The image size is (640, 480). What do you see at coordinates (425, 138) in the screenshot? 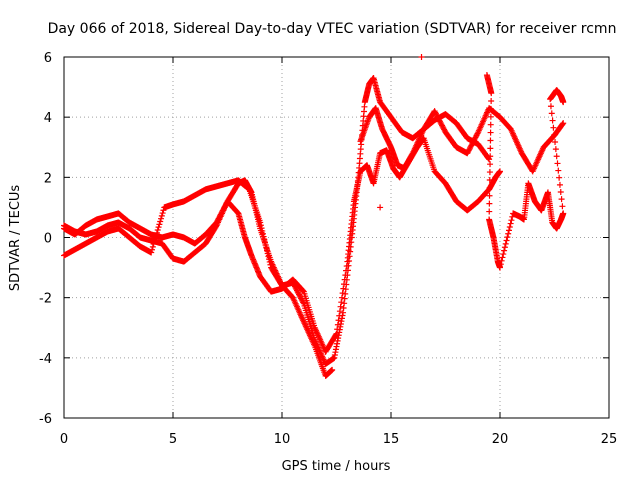
I see `series-track-d` at bounding box center [425, 138].